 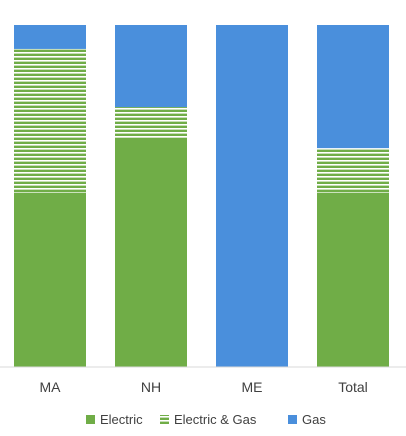 What do you see at coordinates (252, 387) in the screenshot?
I see `x-tick-label-me: ME` at bounding box center [252, 387].